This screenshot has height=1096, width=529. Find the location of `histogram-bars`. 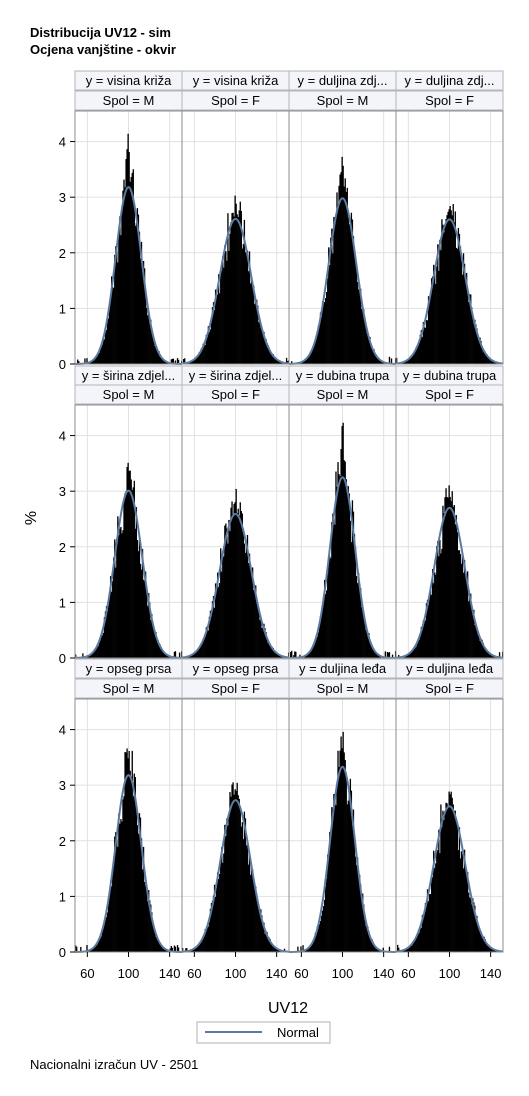

histogram-bars is located at coordinates (129, 560).